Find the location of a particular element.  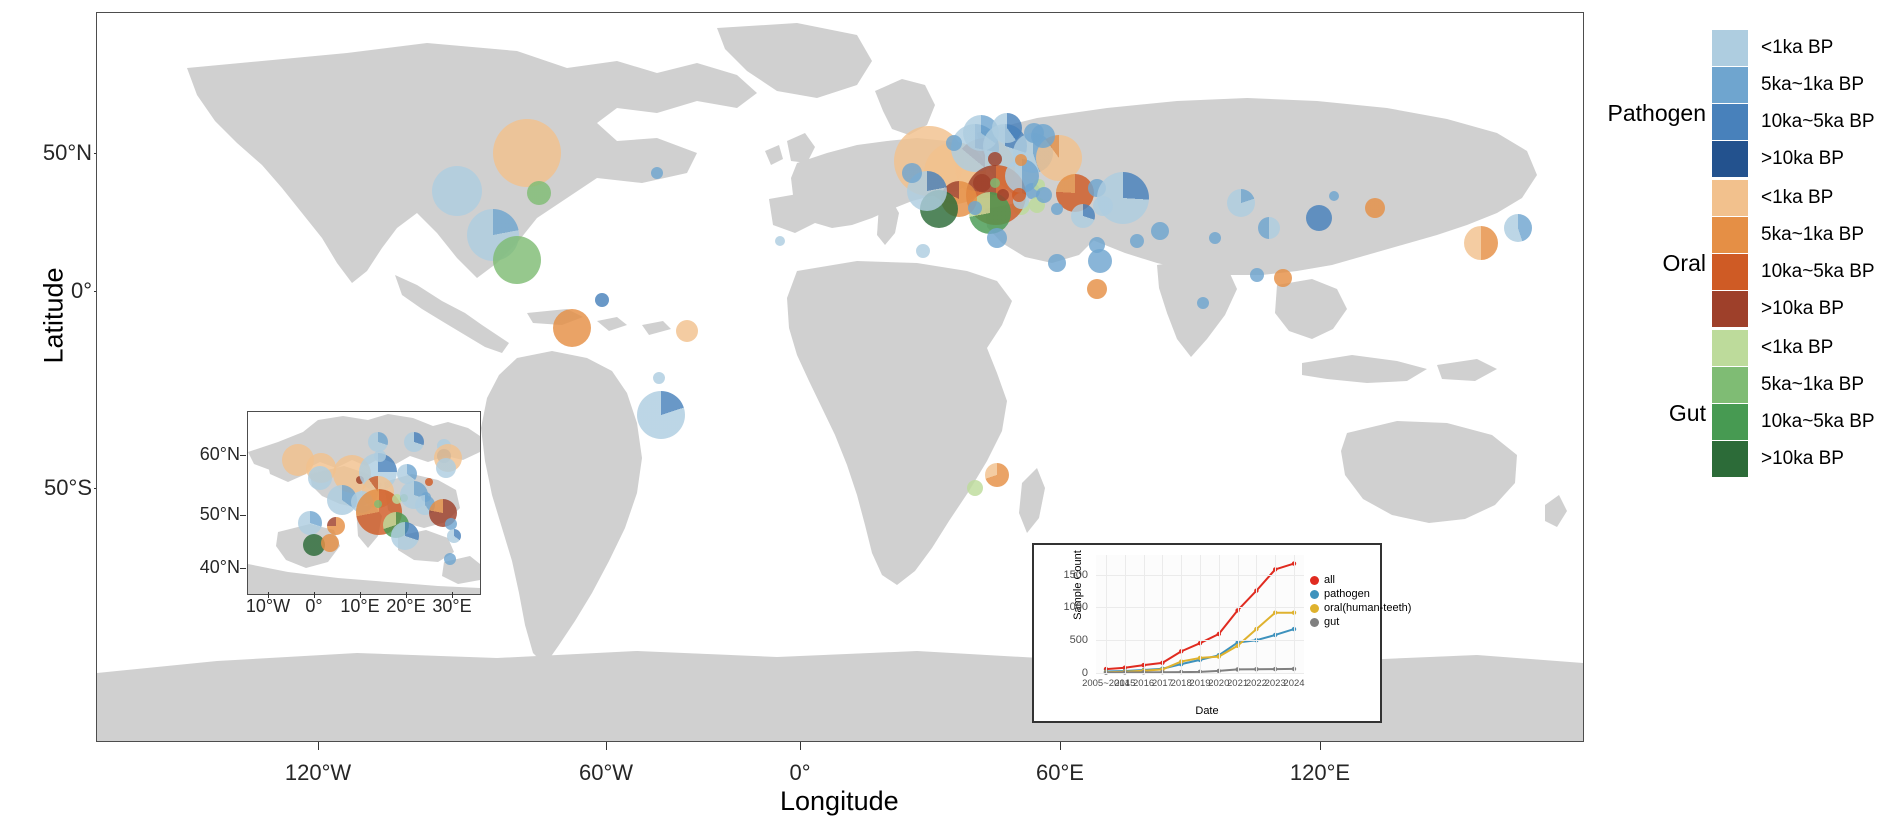

europe-inset-x-tick-3: 20°E is located at coordinates (406, 606).